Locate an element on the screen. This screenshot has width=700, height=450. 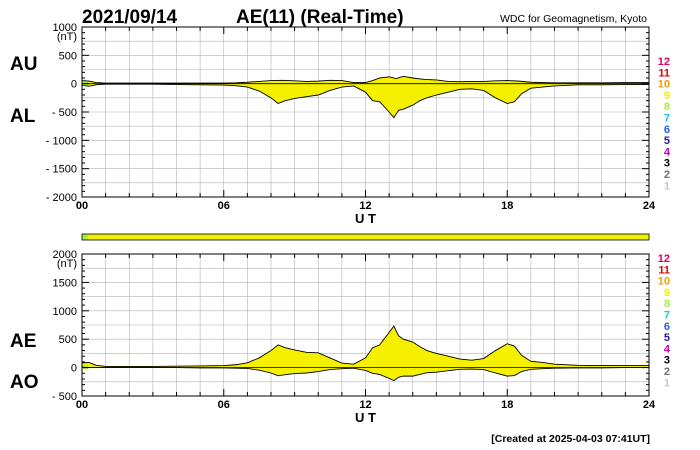
station-coverage-bar is located at coordinates (365, 237).